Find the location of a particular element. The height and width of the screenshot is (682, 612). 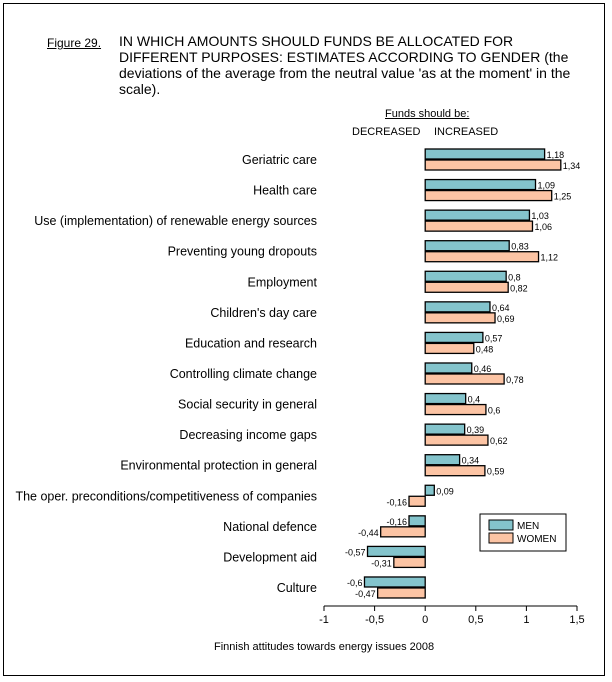

category-label: Decreasing income gaps is located at coordinates (248, 435).